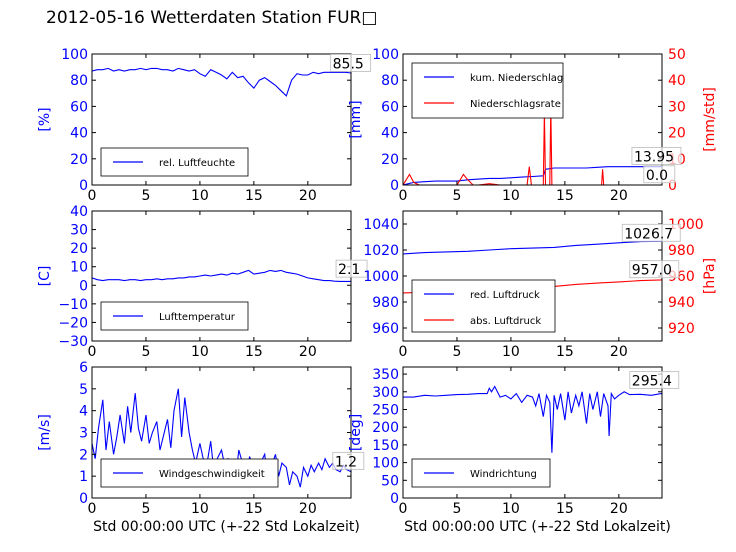 The width and height of the screenshot is (736, 552). Describe the element at coordinates (516, 78) in the screenshot. I see `legend-label: kum. Niederschlag` at that location.